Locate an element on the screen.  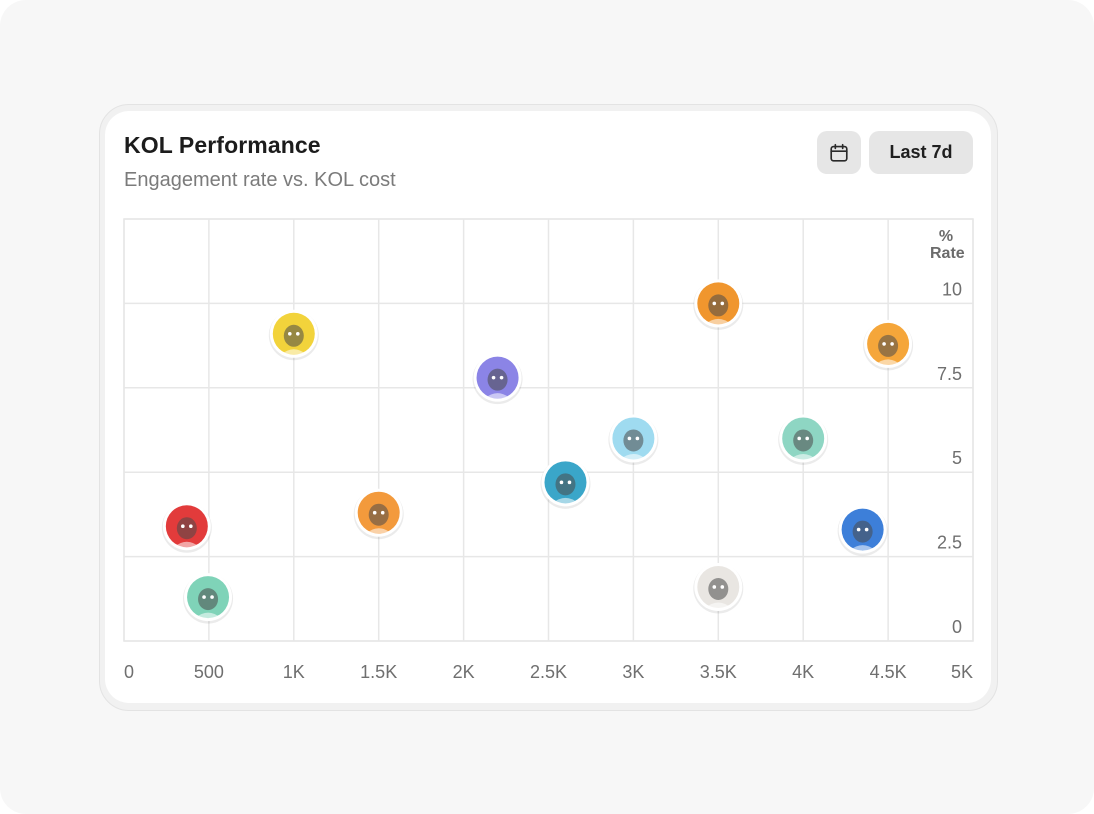
y-tick-label: 0 is located at coordinates (957, 627).